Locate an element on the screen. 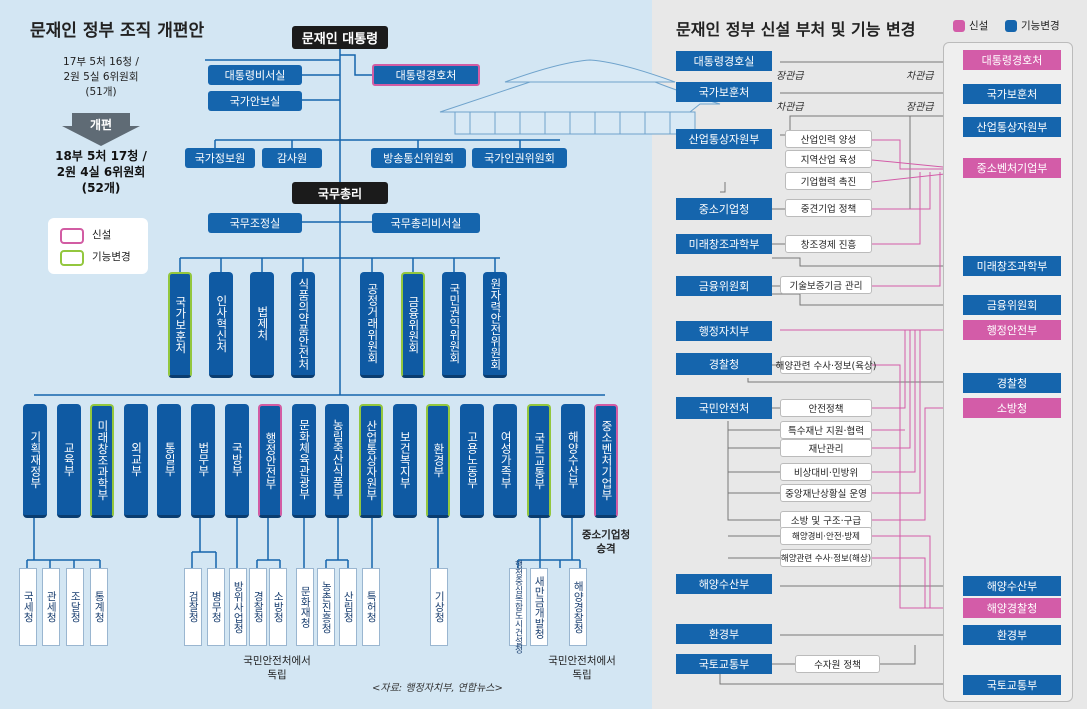 The width and height of the screenshot is (1087, 709). agency-8: 소방청 is located at coordinates (278, 607).